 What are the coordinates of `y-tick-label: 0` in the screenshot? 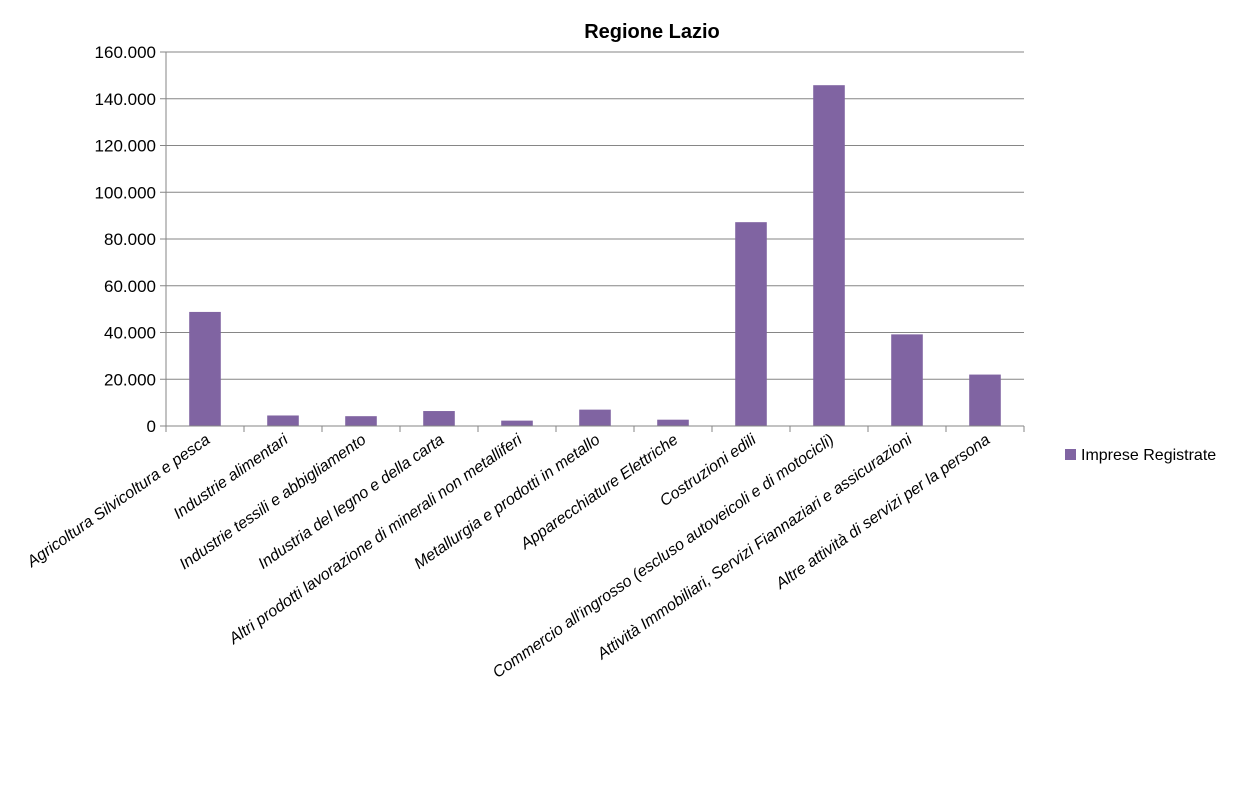 It's located at (151, 426).